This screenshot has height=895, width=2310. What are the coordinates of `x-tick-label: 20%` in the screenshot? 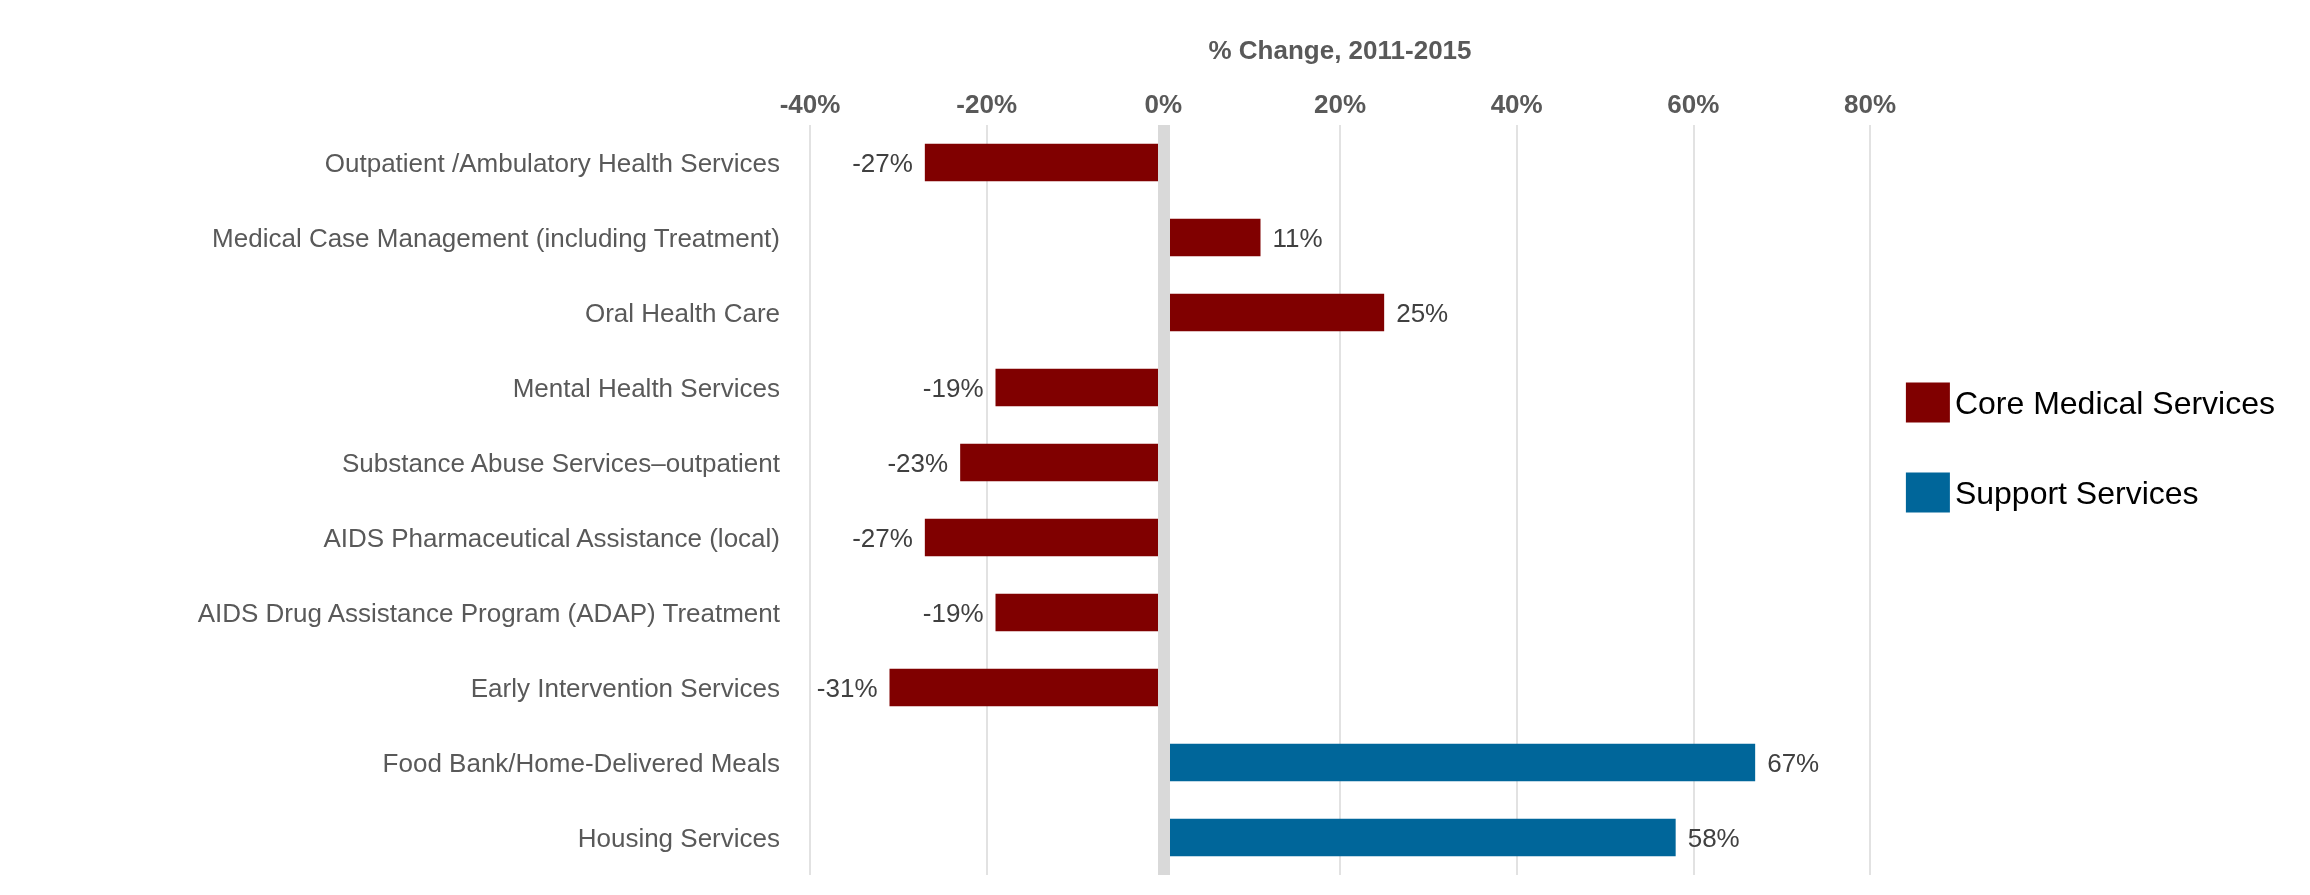 It's located at (1340, 104).